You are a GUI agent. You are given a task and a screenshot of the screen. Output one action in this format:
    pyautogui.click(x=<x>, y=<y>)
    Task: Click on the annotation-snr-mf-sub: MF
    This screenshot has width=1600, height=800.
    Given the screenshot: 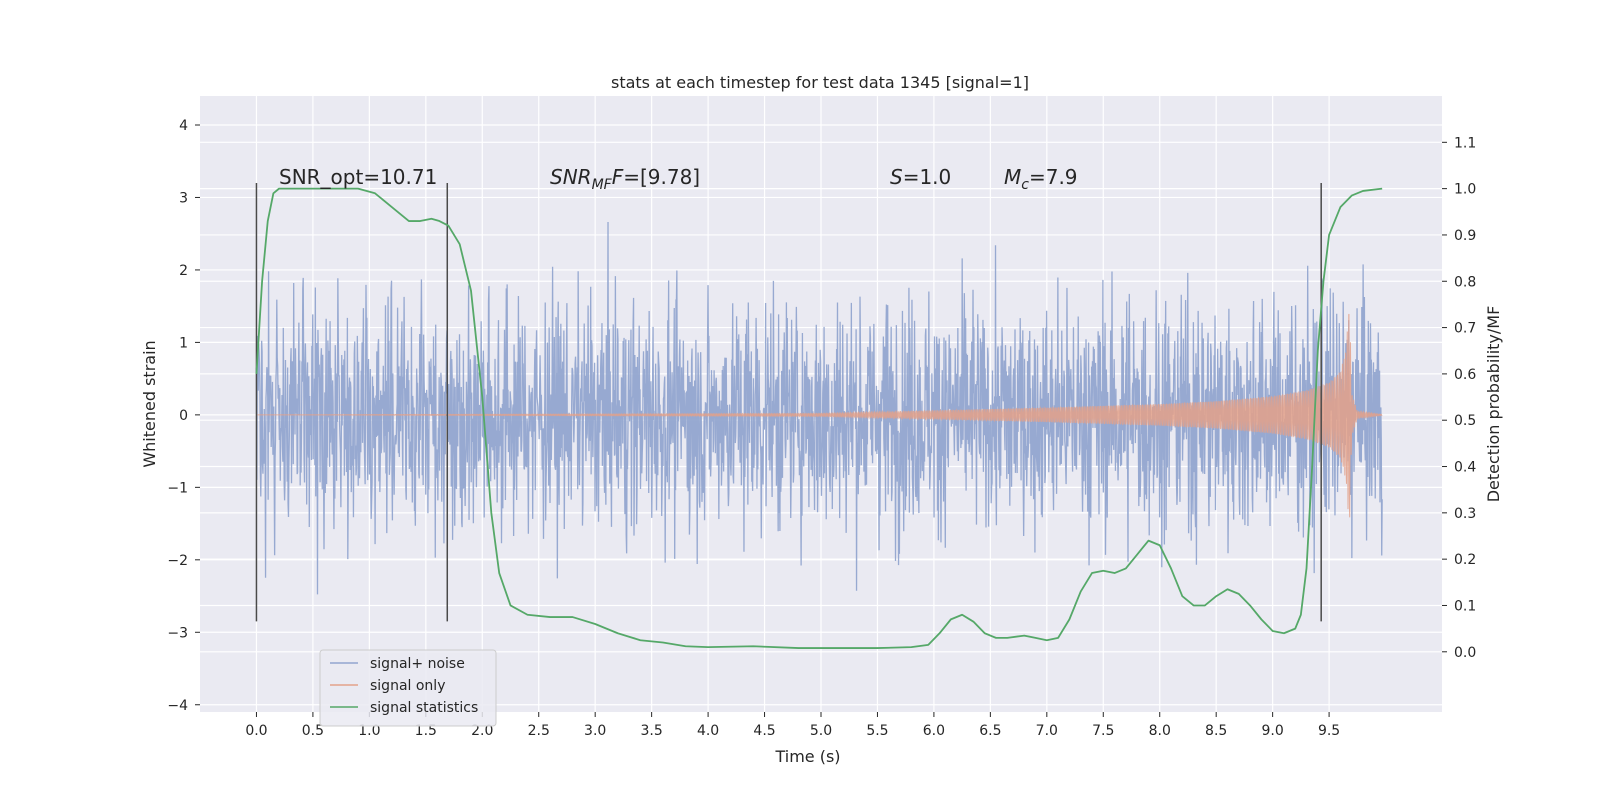 What is the action you would take?
    pyautogui.click(x=602, y=185)
    